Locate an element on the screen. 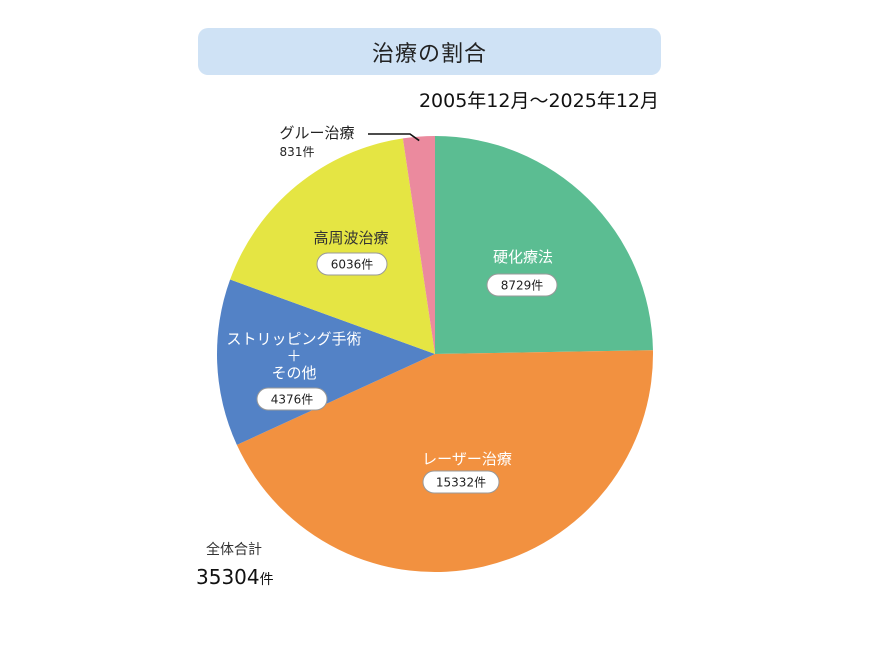 This screenshot has width=871, height=657. total-value-line: 35304件 is located at coordinates (235, 577).